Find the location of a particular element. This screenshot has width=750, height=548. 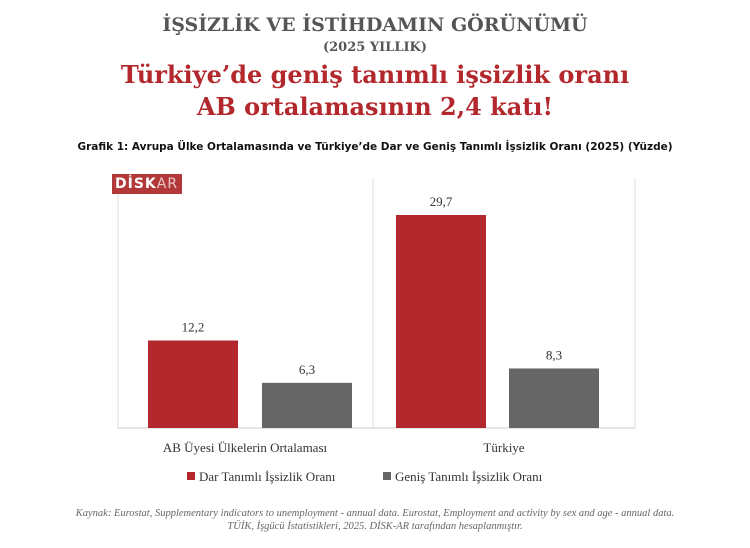

headline-line2: AB ortalamasının 2,4 katı! is located at coordinates (375, 106).